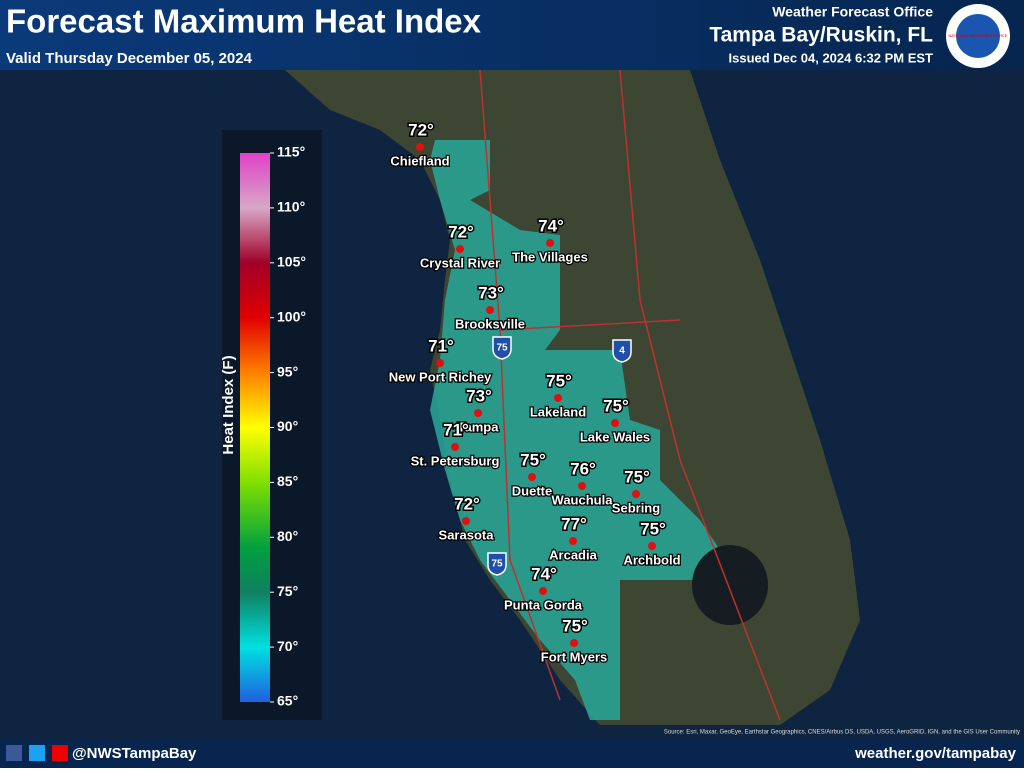 This screenshot has height=773, width=1024. I want to click on city-name: Lakeland, so click(558, 411).